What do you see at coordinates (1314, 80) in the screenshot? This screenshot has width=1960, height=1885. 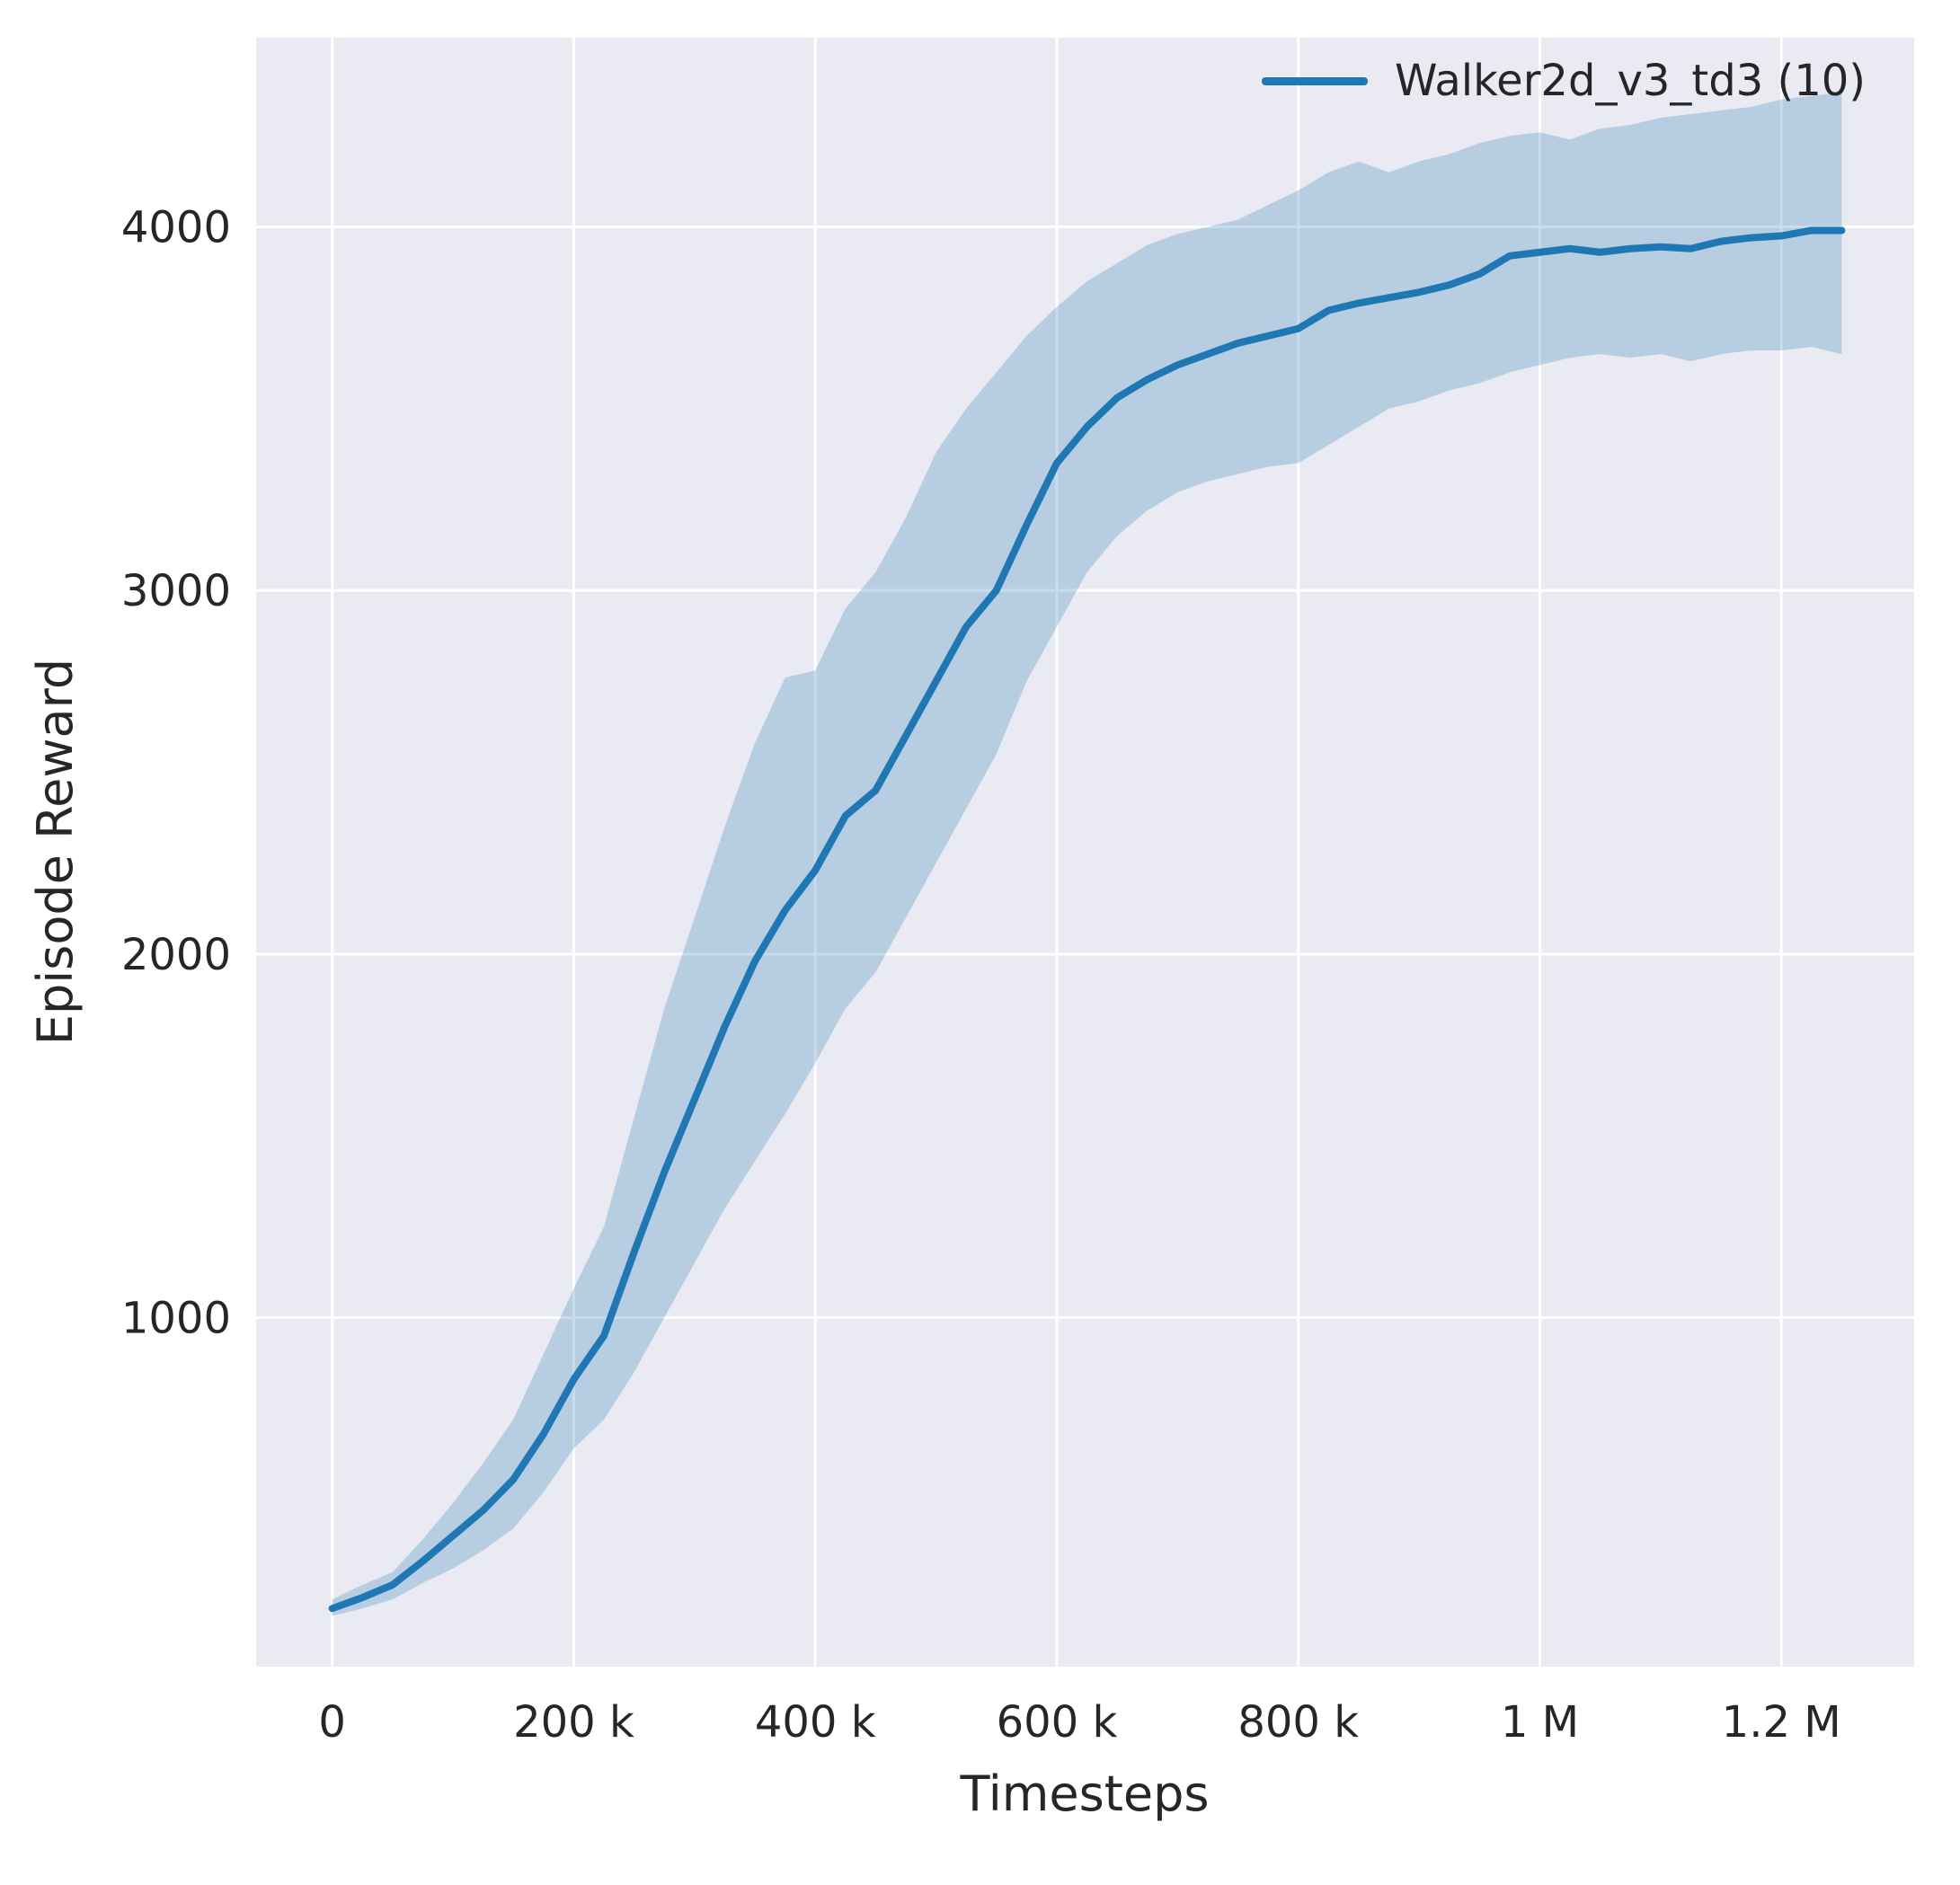 I see `legend-line-sample` at bounding box center [1314, 80].